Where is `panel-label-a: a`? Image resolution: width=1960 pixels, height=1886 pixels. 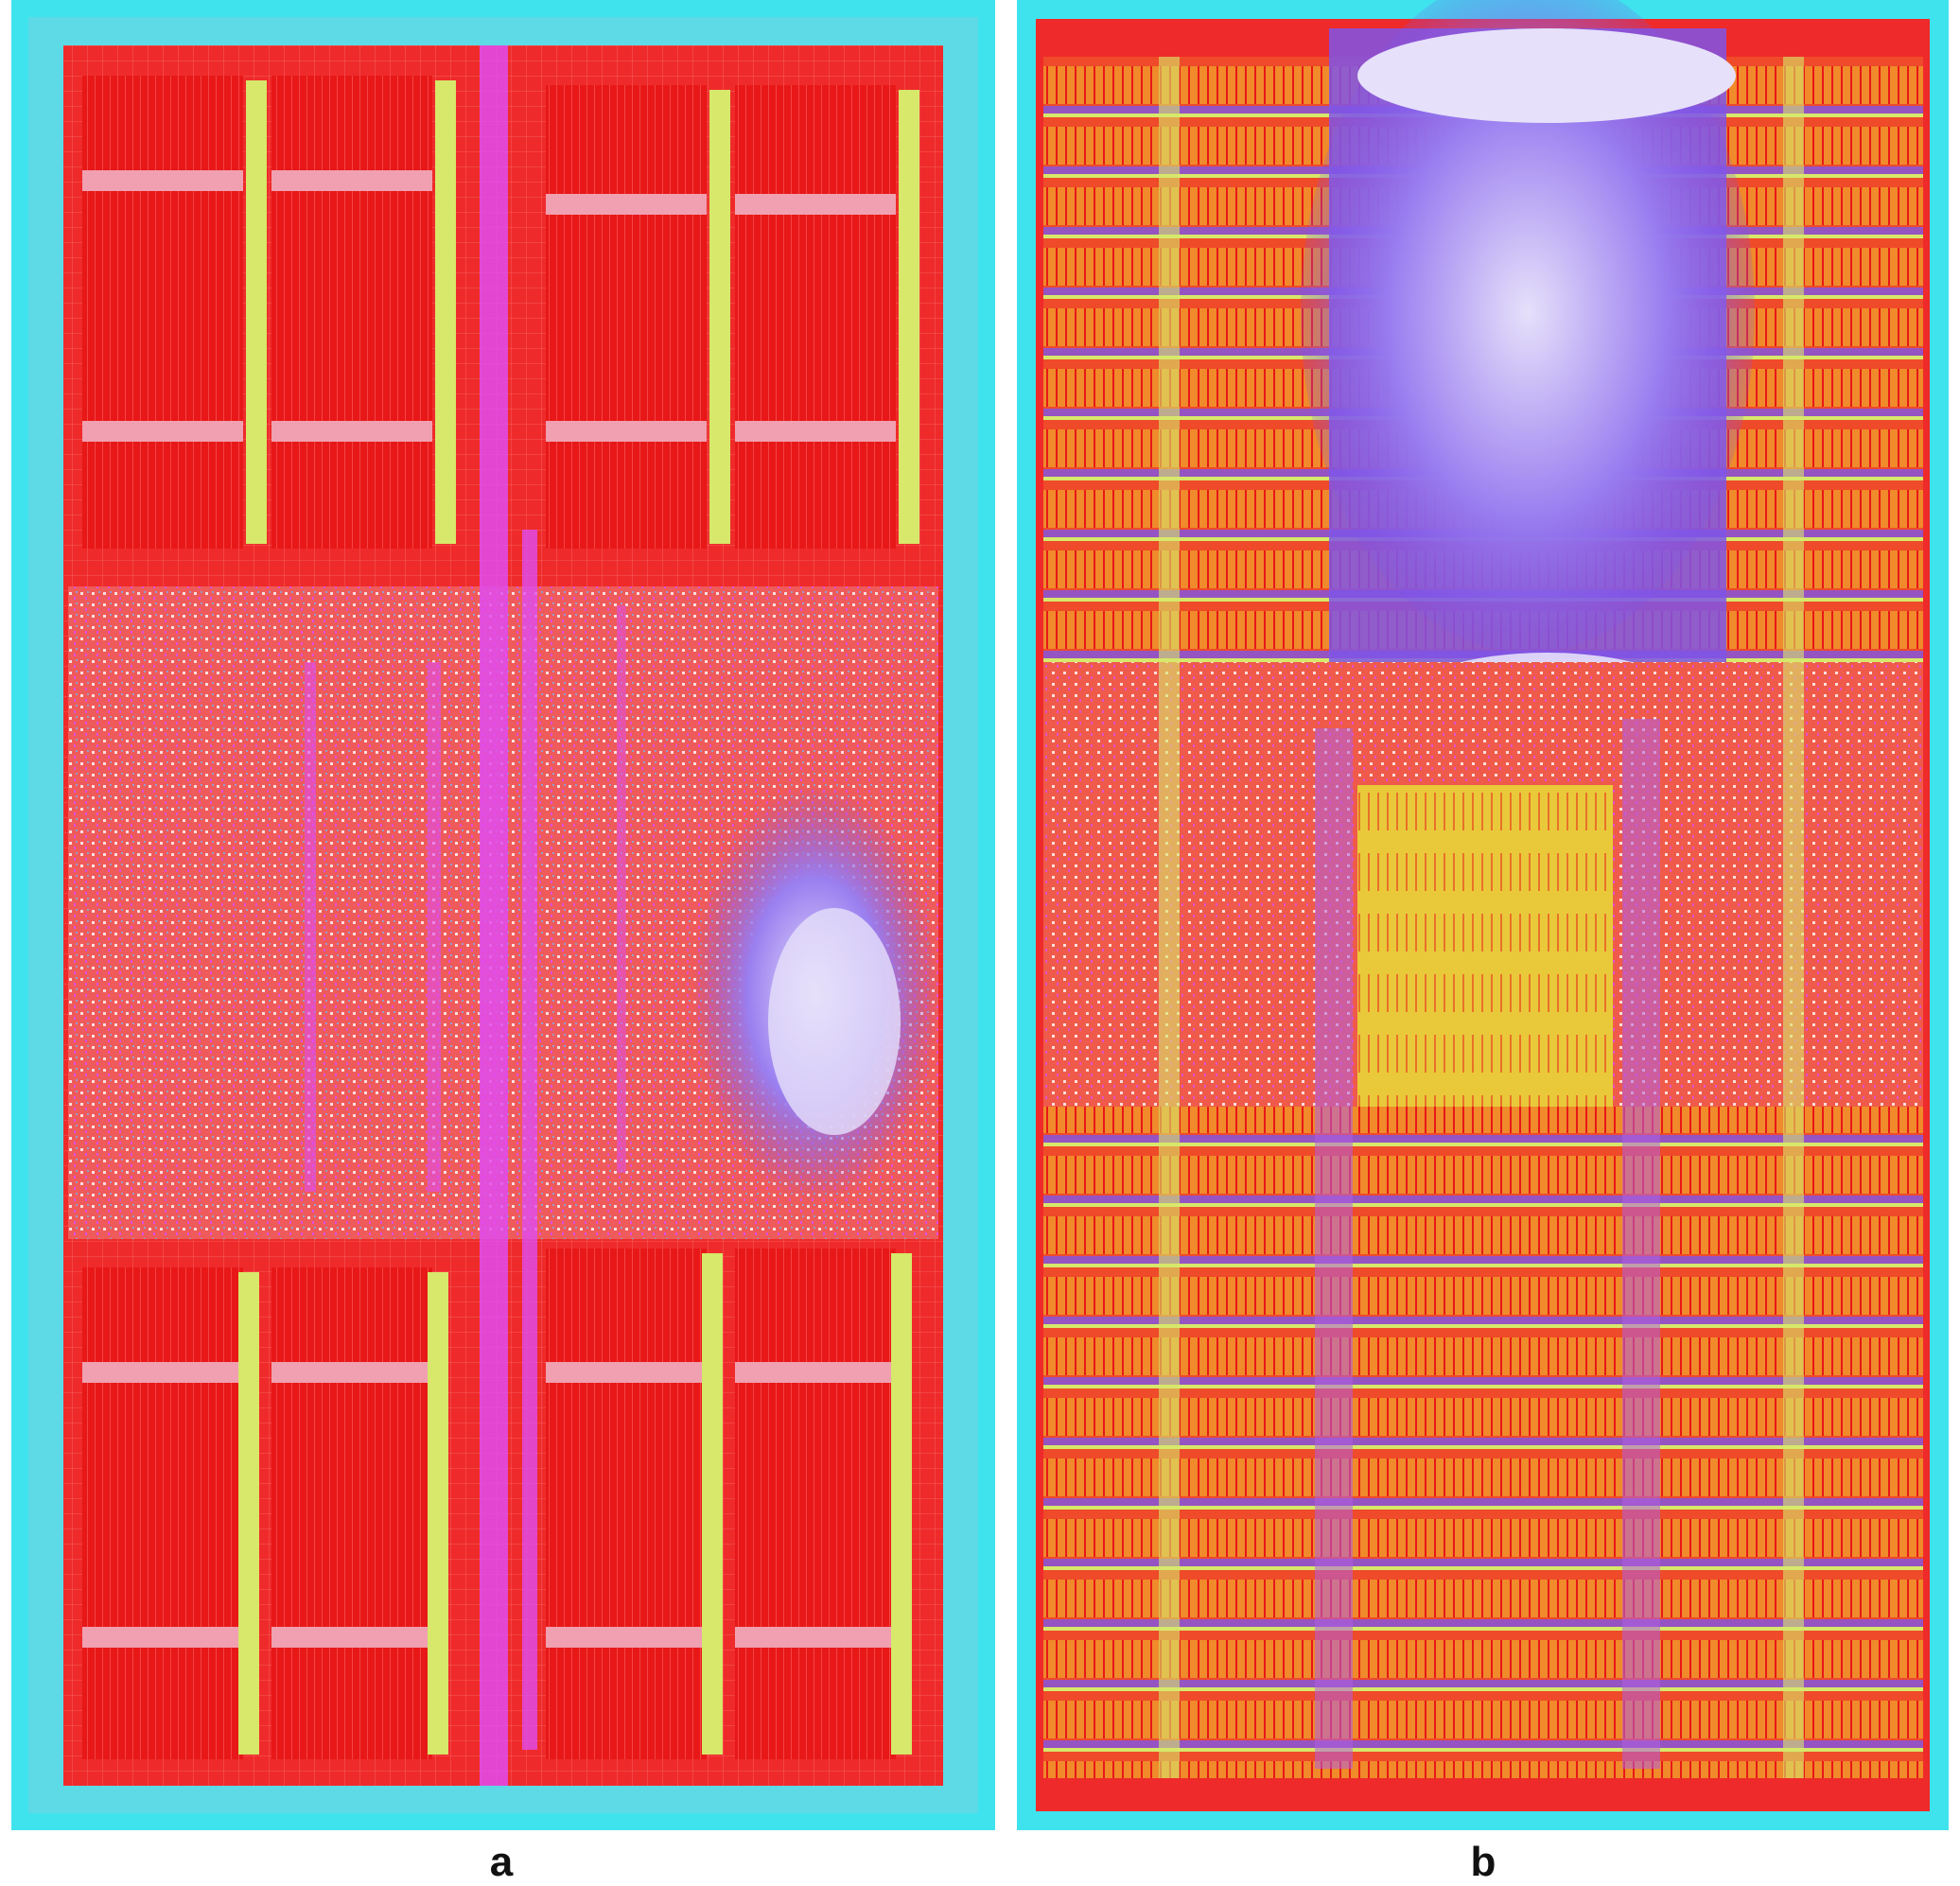
panel-label-a: a is located at coordinates (501, 1862).